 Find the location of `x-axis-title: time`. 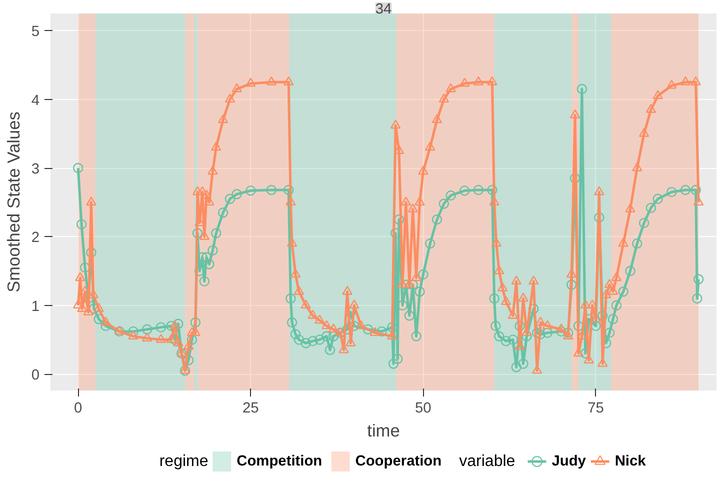

x-axis-title: time is located at coordinates (383, 430).